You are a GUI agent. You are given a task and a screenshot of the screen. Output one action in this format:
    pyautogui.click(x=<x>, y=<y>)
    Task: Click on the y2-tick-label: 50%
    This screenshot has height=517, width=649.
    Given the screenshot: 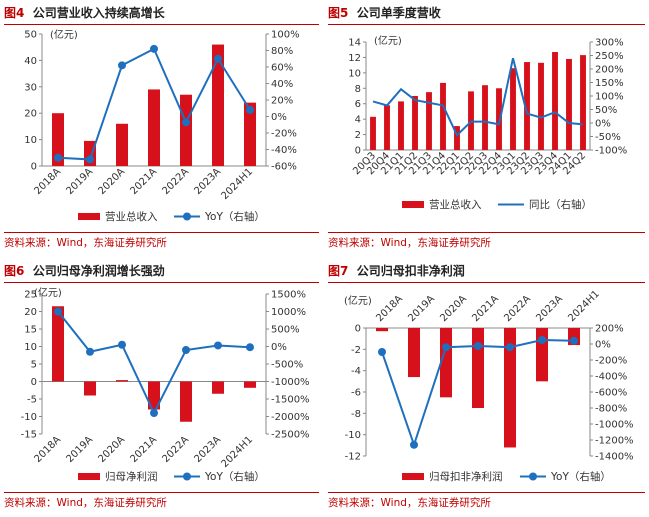 What is the action you would take?
    pyautogui.click(x=606, y=110)
    